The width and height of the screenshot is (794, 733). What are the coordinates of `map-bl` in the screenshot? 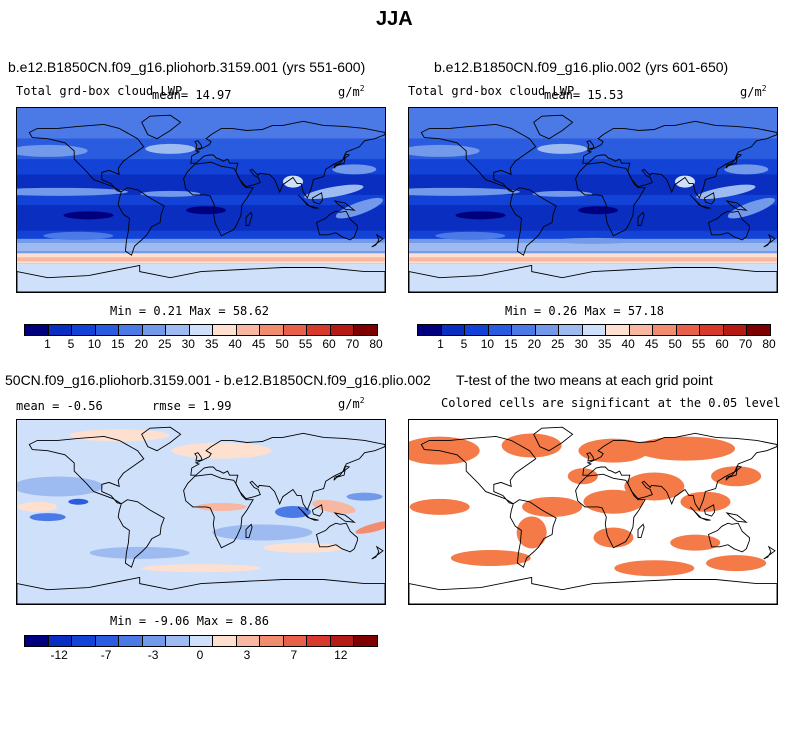 It's located at (201, 512).